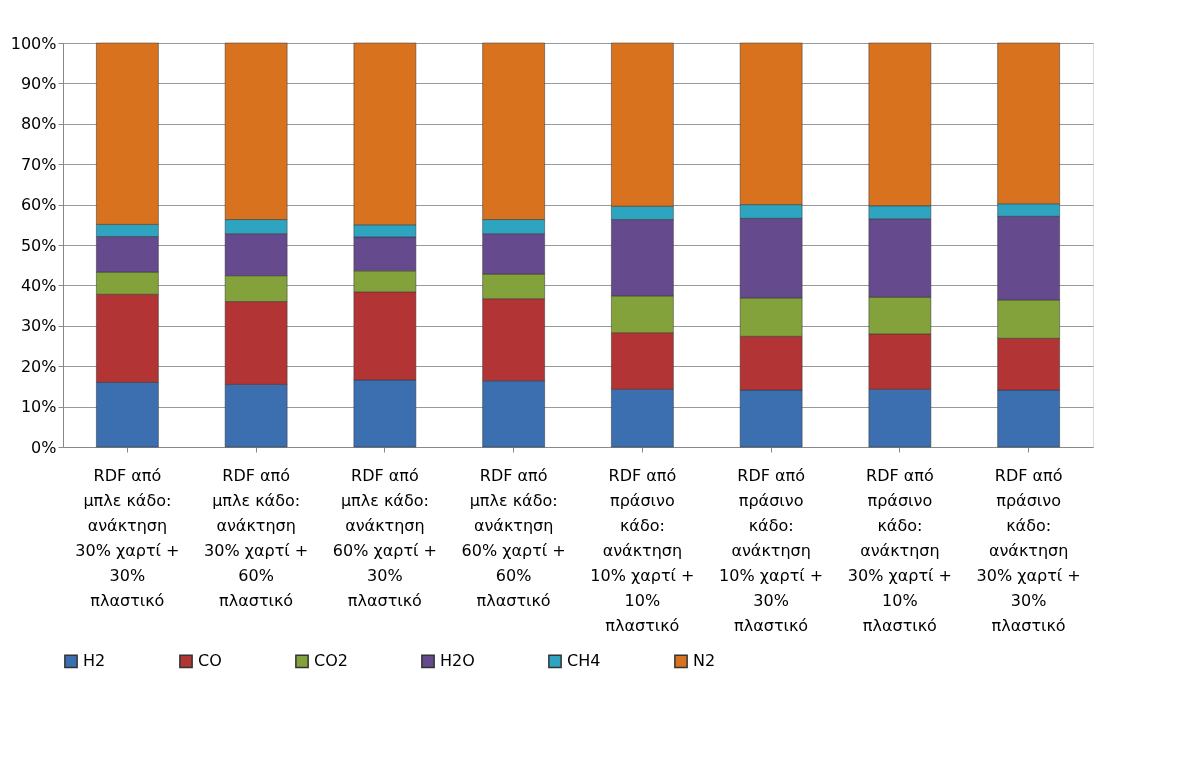 The image size is (1179, 766). I want to click on y-tick-label: 40%, so click(38, 285).